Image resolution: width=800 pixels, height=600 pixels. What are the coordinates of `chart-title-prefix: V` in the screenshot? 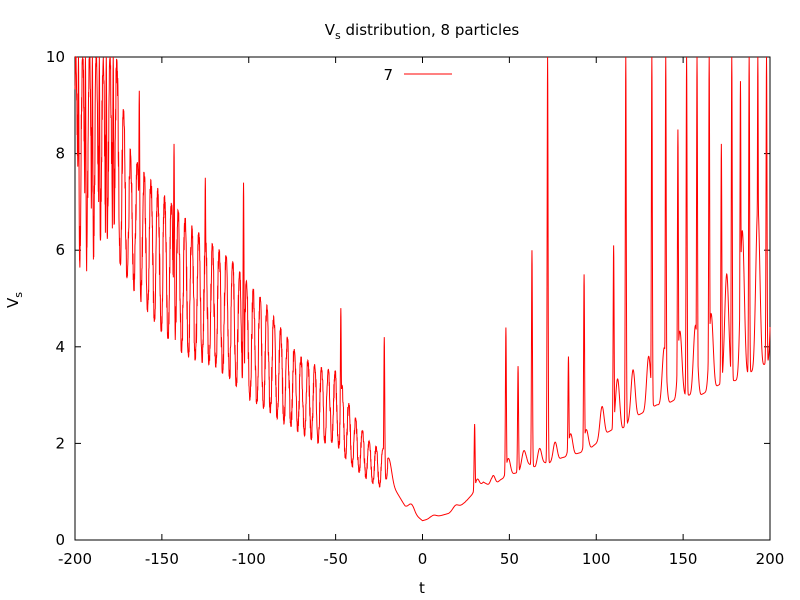 It's located at (330, 30).